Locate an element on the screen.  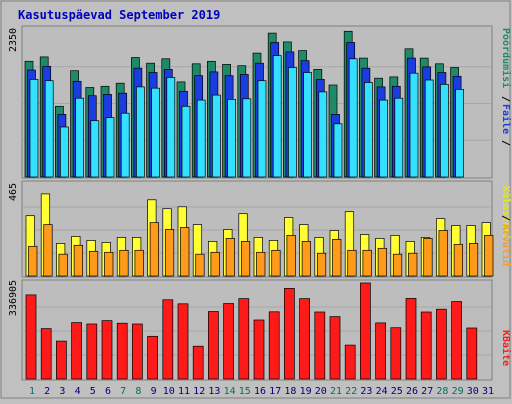
x-tick-label: 11 is located at coordinates (184, 391).